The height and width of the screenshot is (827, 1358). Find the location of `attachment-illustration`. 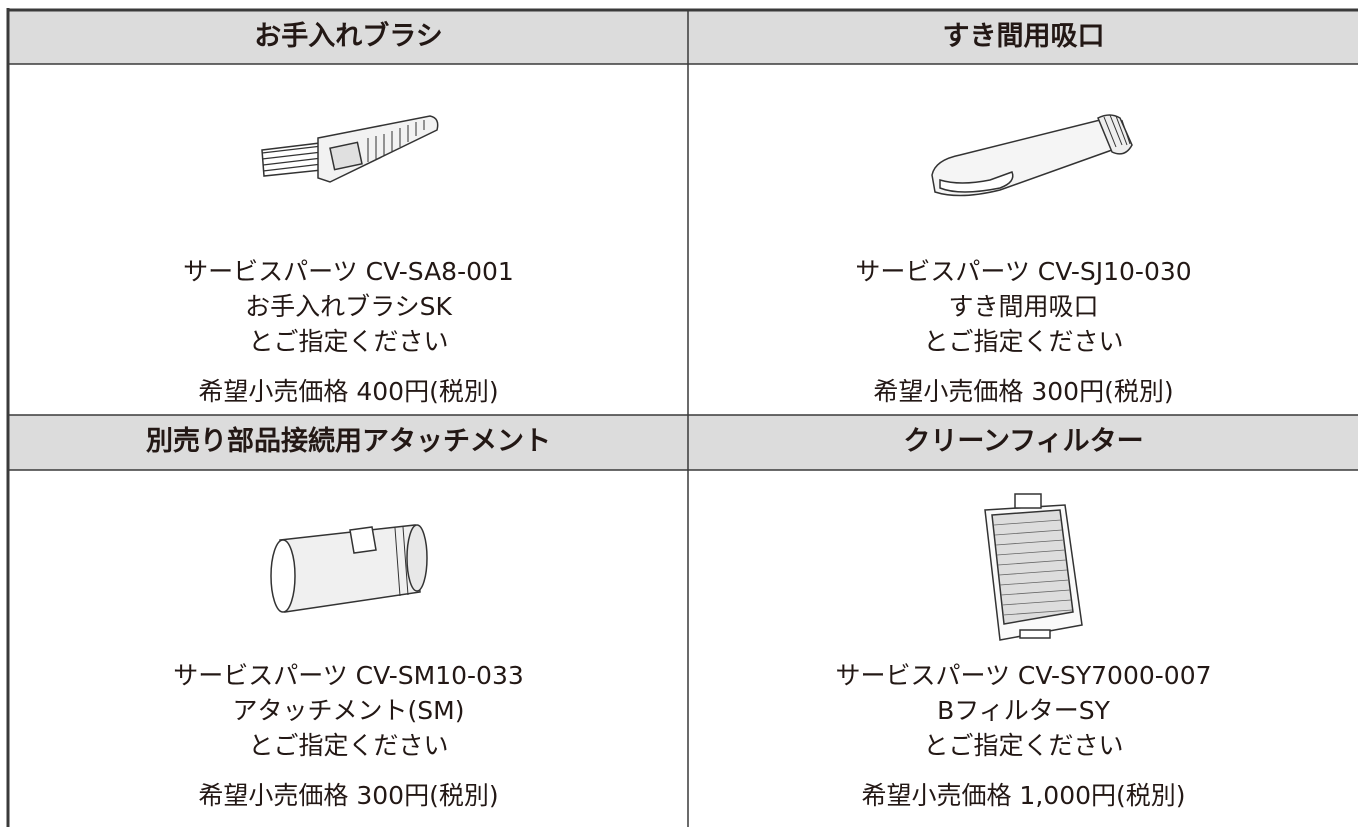

attachment-illustration is located at coordinates (349, 568).